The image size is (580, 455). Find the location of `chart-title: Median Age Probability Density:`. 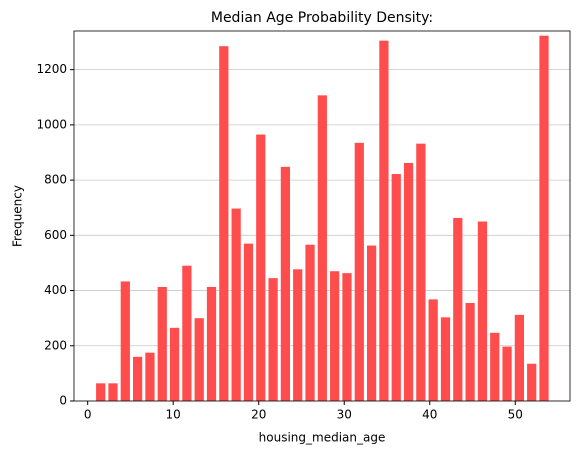

chart-title: Median Age Probability Density: is located at coordinates (322, 18).